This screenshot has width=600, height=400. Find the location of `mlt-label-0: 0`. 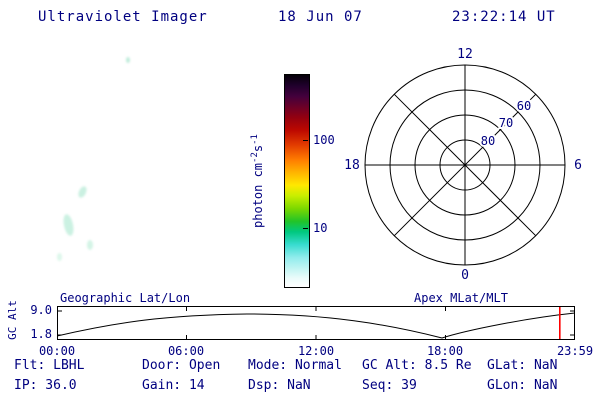

mlt-label-0: 0 is located at coordinates (465, 275).